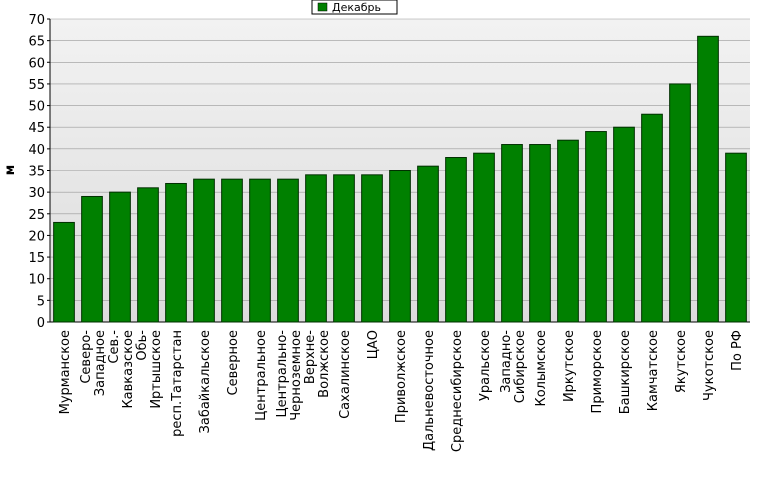 The image size is (777, 483). Describe the element at coordinates (457, 391) in the screenshot. I see `x-tick-label: Среднесибирское` at that location.